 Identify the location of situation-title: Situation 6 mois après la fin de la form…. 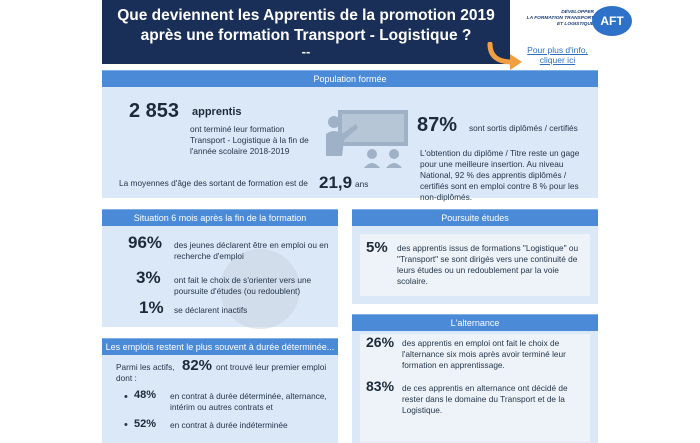
(220, 217).